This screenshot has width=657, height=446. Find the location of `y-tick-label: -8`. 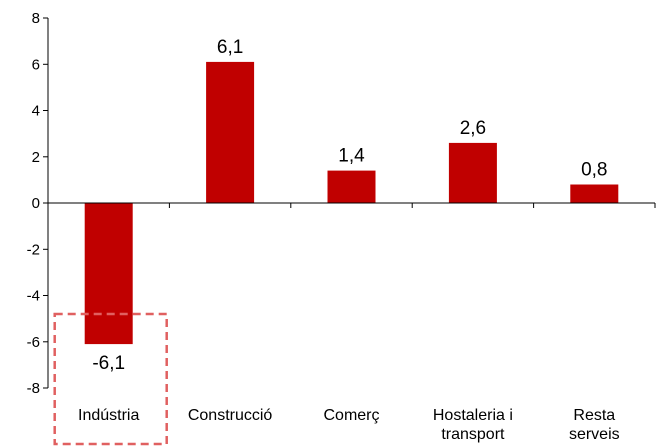

y-tick-label: -8 is located at coordinates (33, 388).